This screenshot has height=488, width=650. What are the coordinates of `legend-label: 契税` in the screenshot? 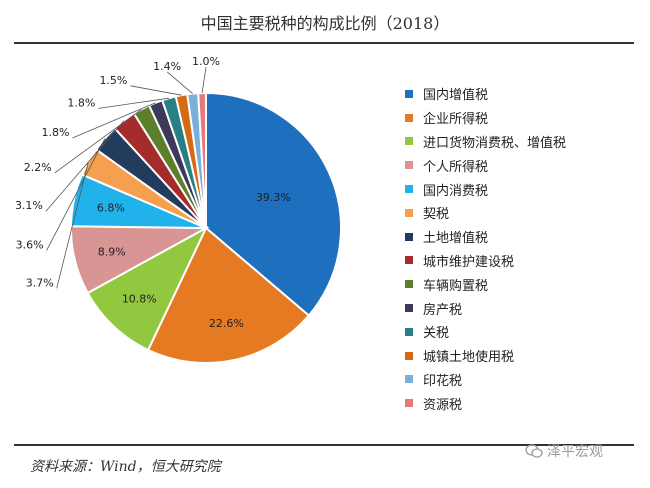 It's located at (436, 215).